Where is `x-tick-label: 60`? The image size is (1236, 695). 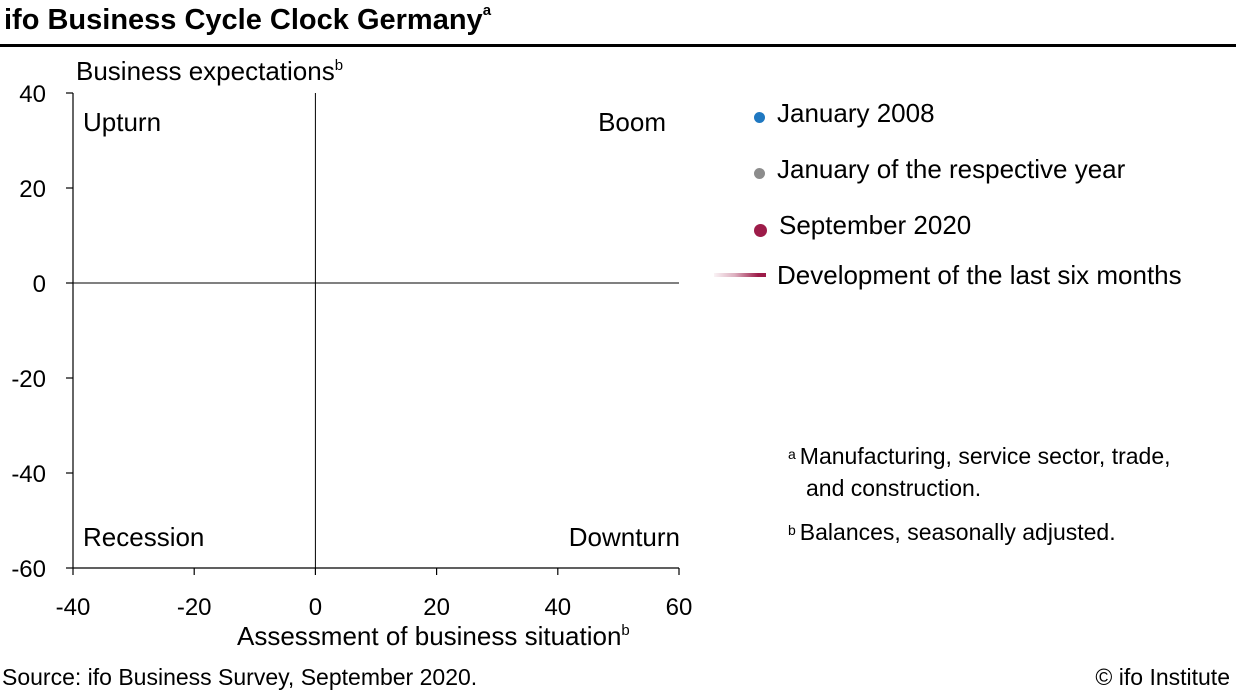
x-tick-label: 60 is located at coordinates (679, 607).